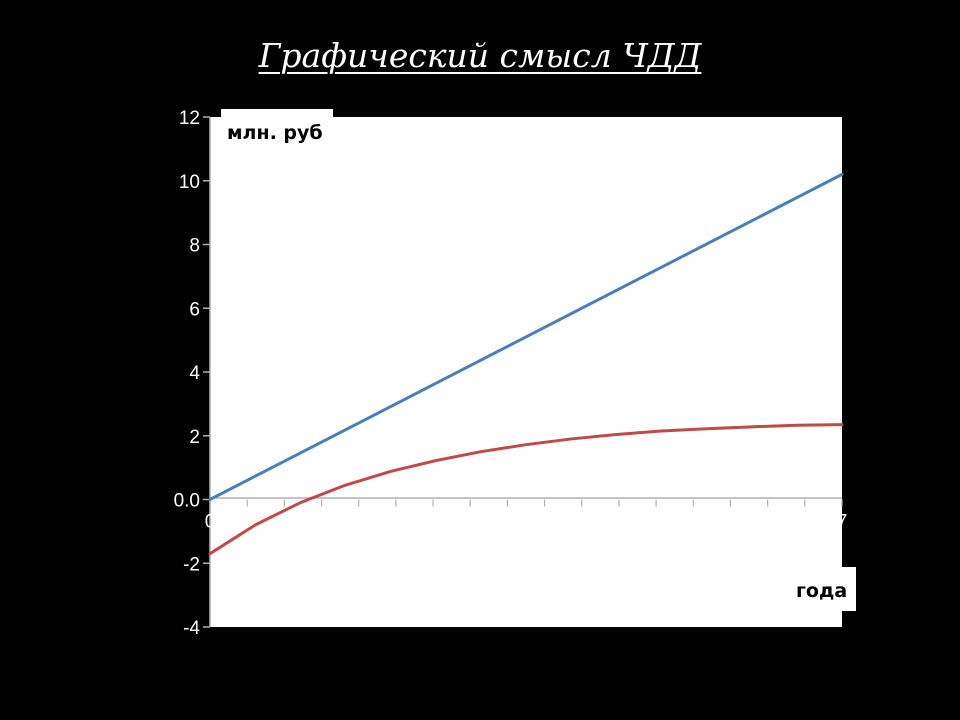 The height and width of the screenshot is (720, 960). I want to click on xlabel-box, so click(820, 589).